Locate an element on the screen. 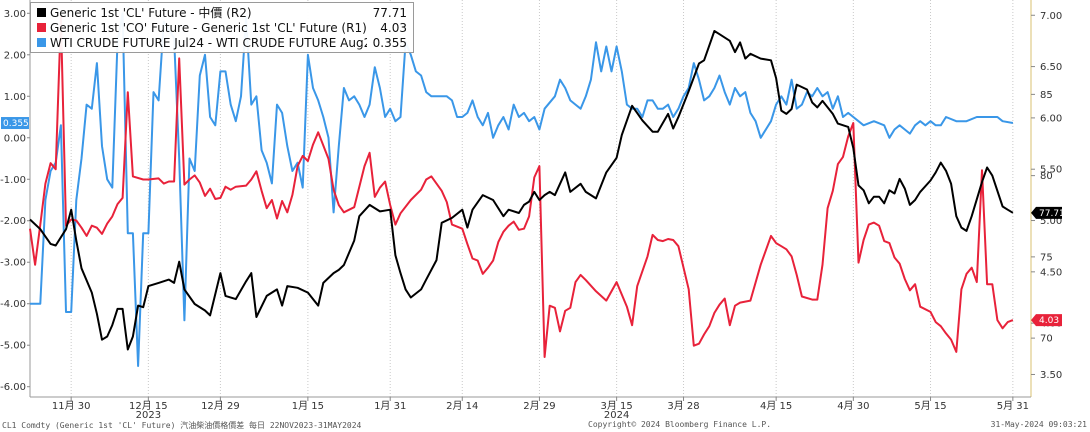  right-value-badge-cl: 77.71 is located at coordinates (1048, 212).